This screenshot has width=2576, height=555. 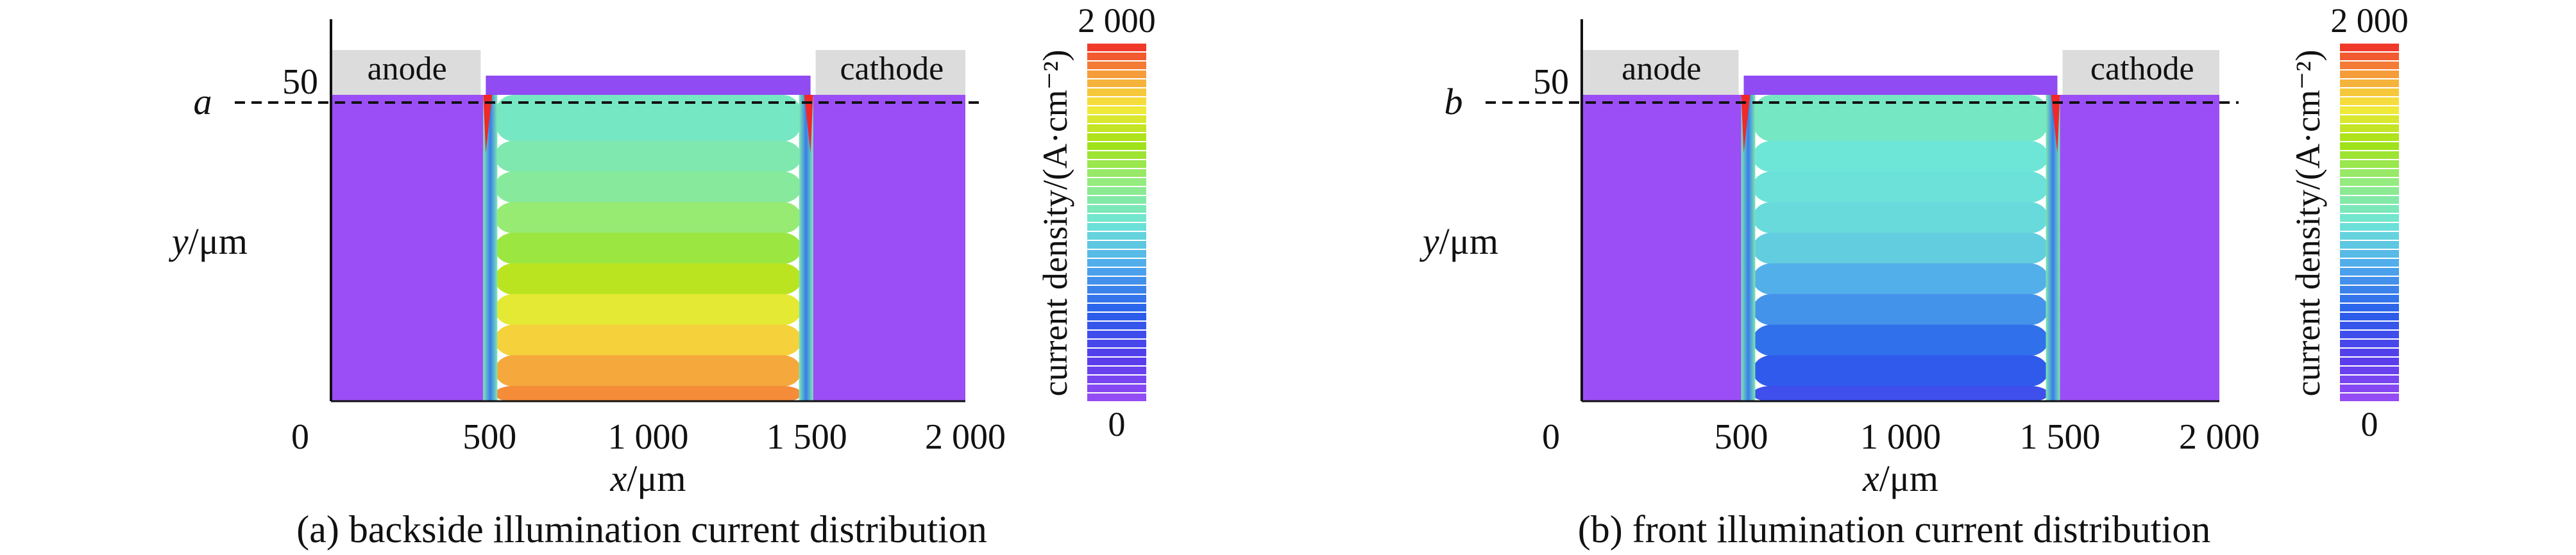 I want to click on anode-label: anode, so click(x=407, y=69).